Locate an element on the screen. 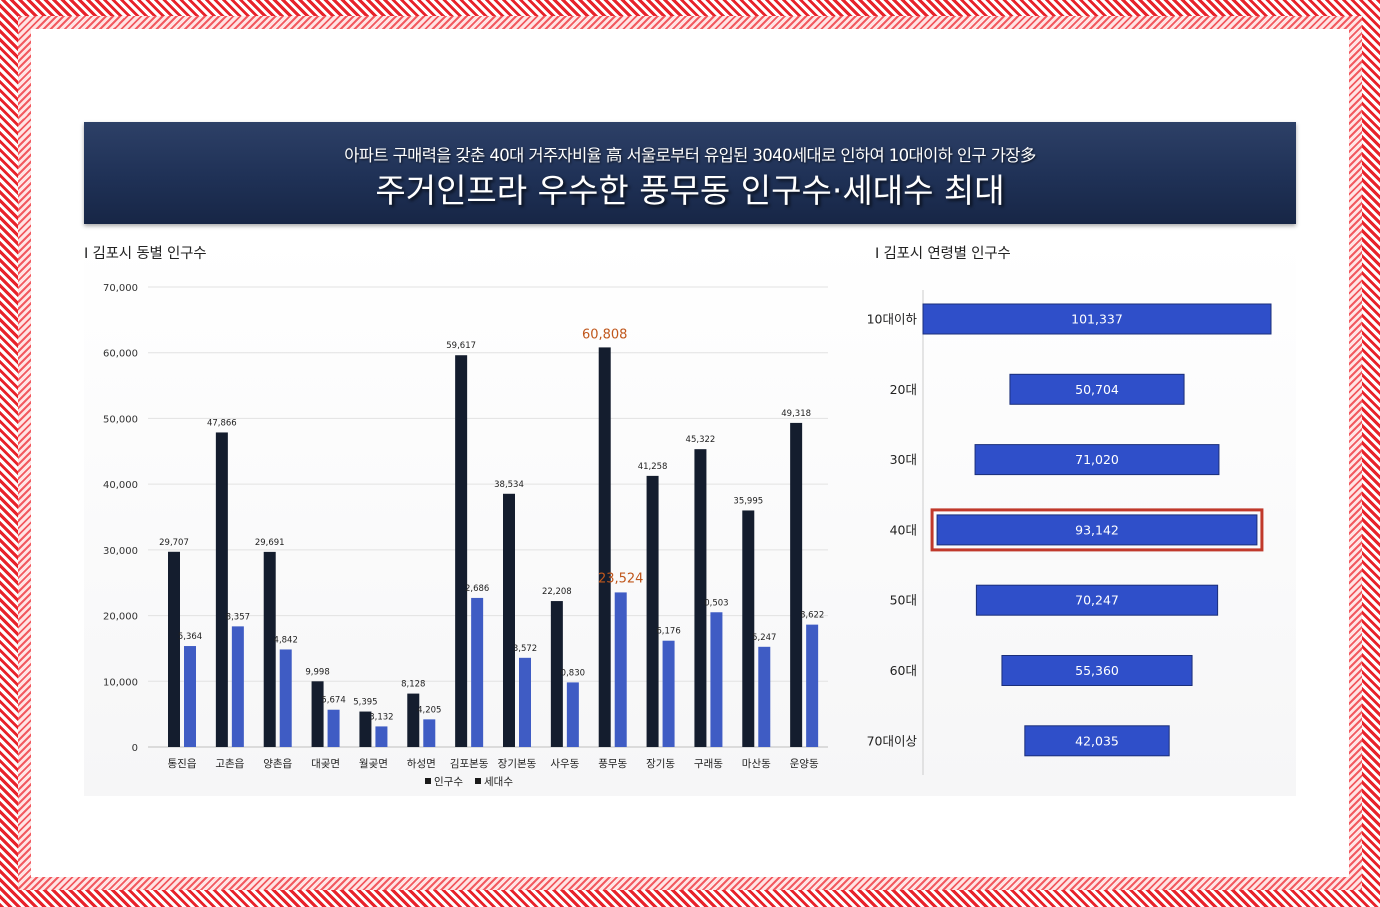 The image size is (1380, 907). bar-value-label: 5,395 is located at coordinates (365, 703).